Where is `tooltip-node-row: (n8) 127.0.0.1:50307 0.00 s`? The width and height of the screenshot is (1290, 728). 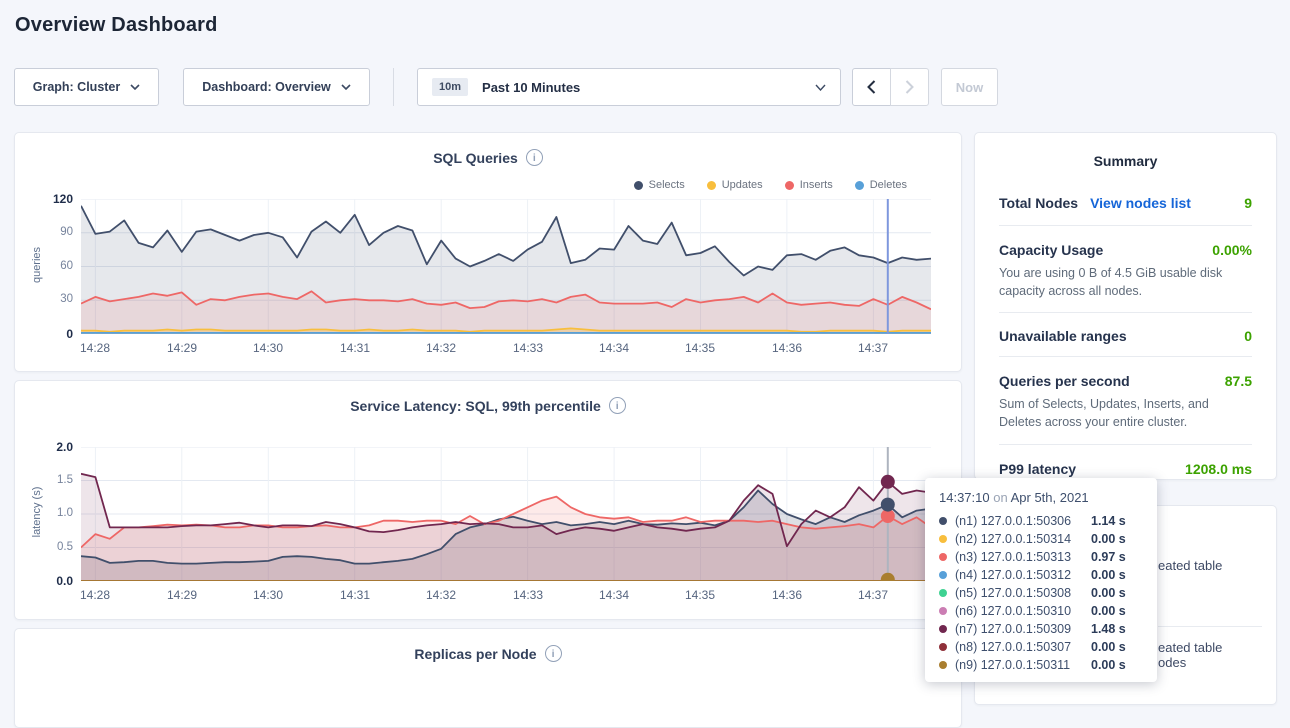
tooltip-node-row: (n8) 127.0.0.1:50307 0.00 s is located at coordinates (1041, 647).